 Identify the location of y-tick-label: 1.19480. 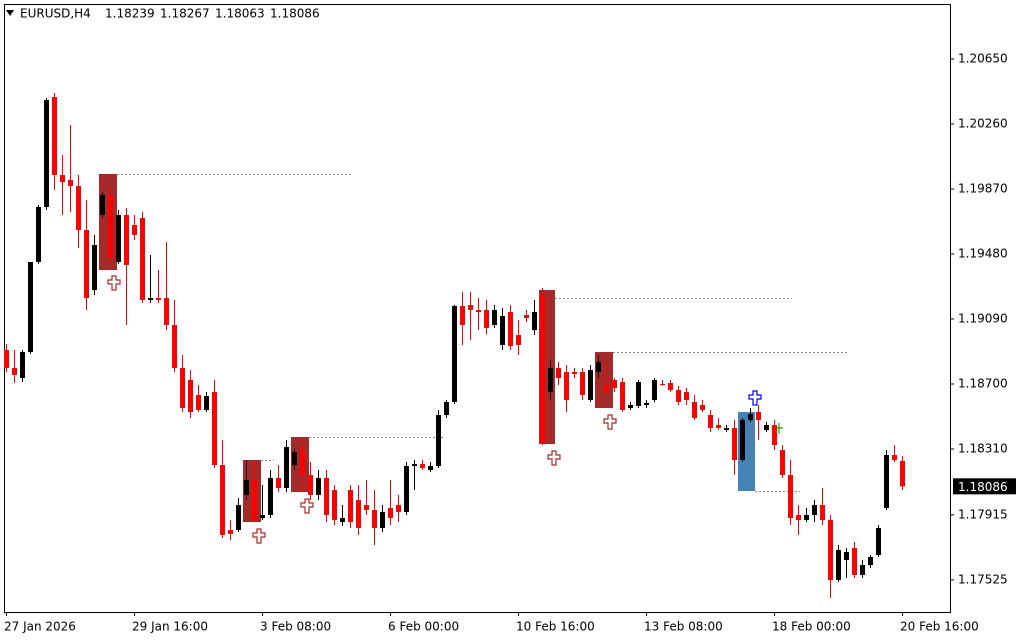
(983, 254).